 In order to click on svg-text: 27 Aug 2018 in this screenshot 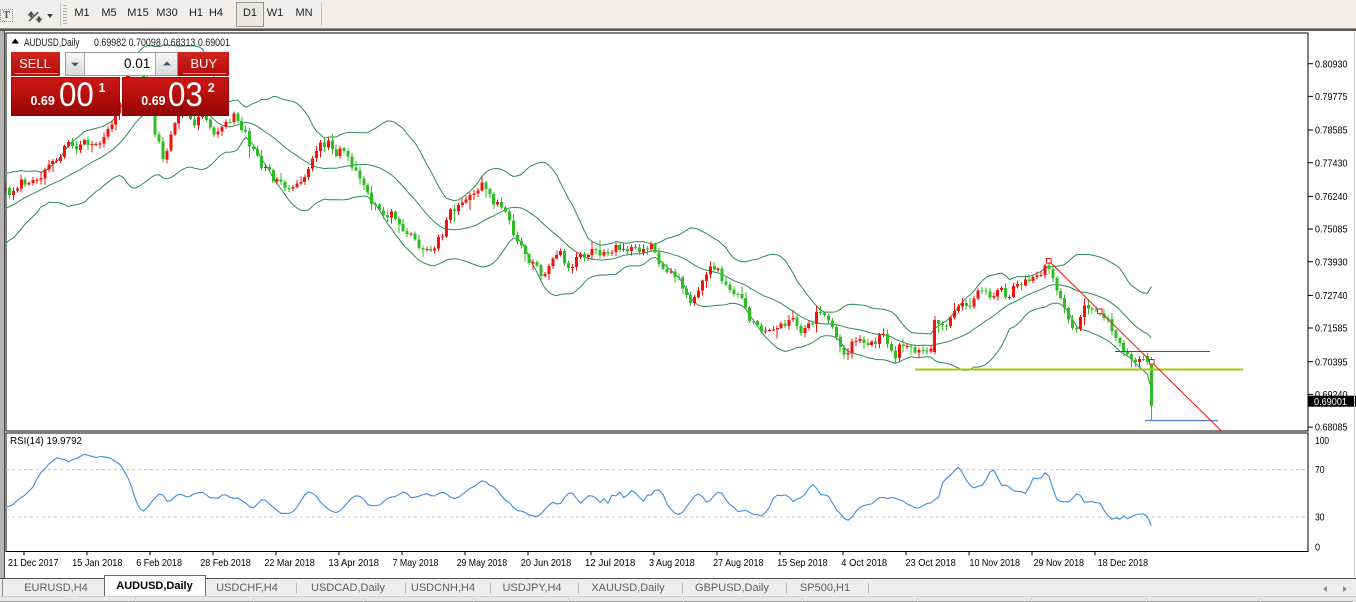, I will do `click(738, 563)`.